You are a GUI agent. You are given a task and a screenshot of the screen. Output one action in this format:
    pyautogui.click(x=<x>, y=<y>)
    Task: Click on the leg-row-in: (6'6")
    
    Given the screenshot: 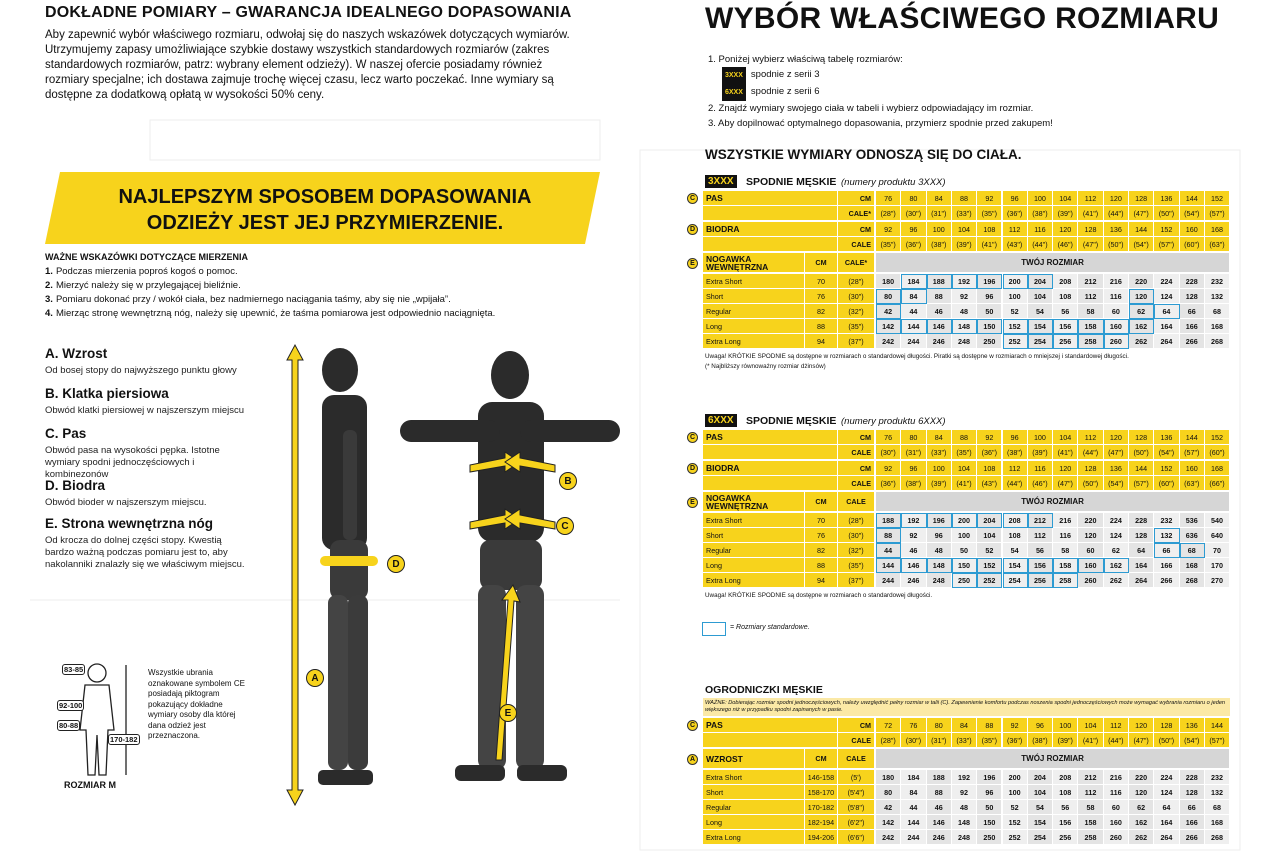 What is the action you would take?
    pyautogui.click(x=856, y=837)
    